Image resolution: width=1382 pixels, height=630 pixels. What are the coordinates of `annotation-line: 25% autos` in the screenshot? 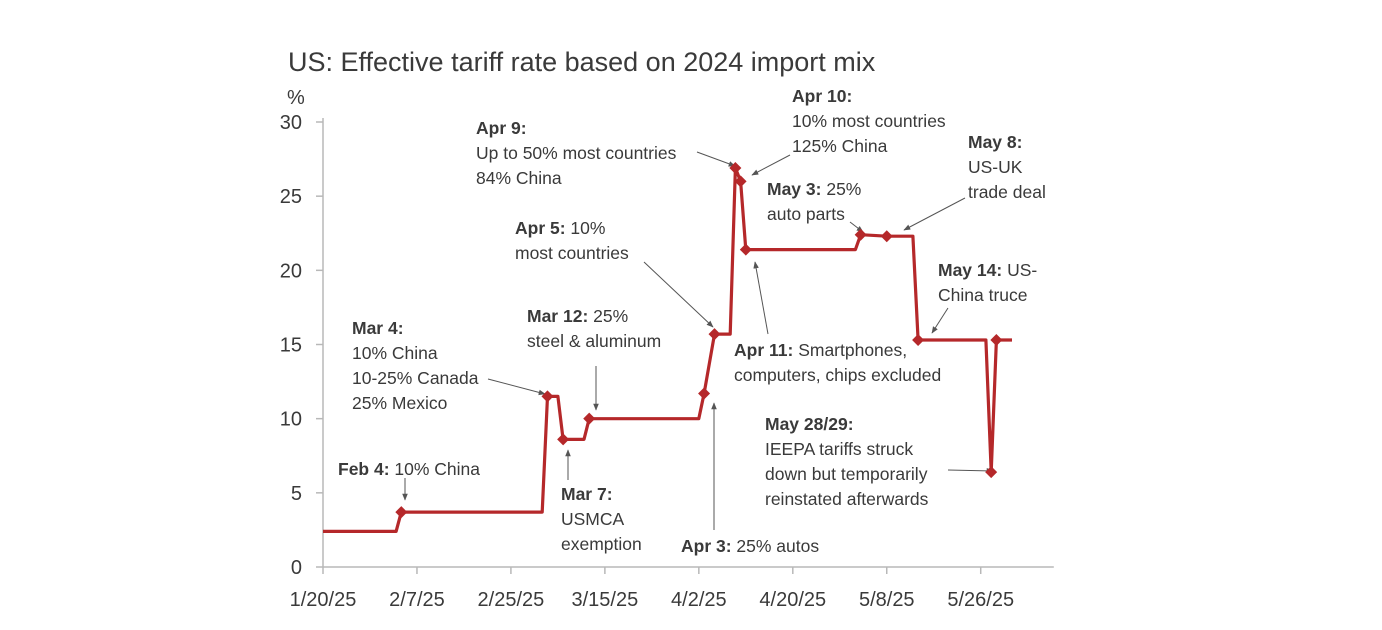 It's located at (776, 546).